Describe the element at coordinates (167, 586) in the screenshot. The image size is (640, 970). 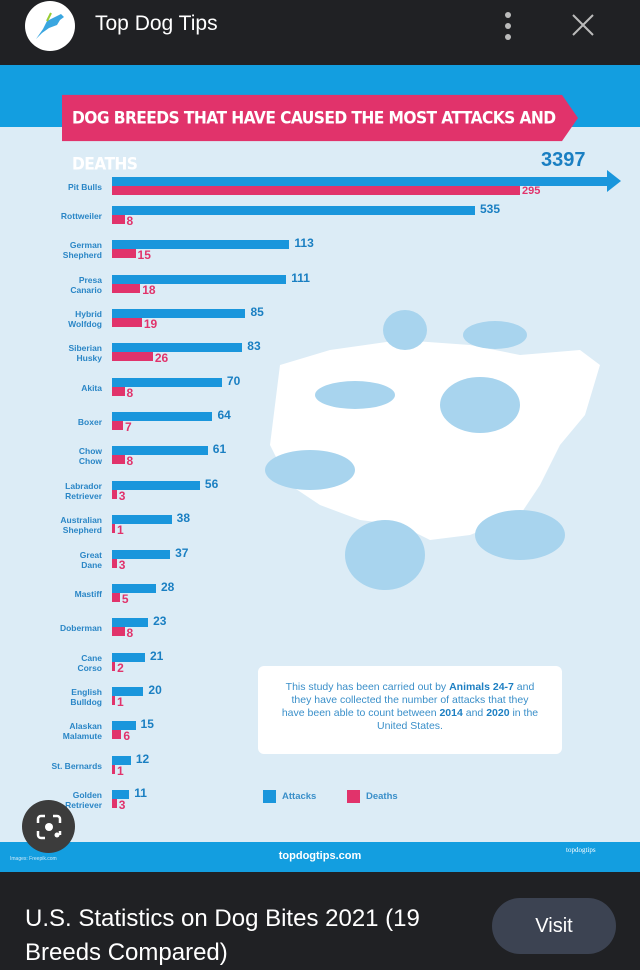
I see `attacks-value: 28` at that location.